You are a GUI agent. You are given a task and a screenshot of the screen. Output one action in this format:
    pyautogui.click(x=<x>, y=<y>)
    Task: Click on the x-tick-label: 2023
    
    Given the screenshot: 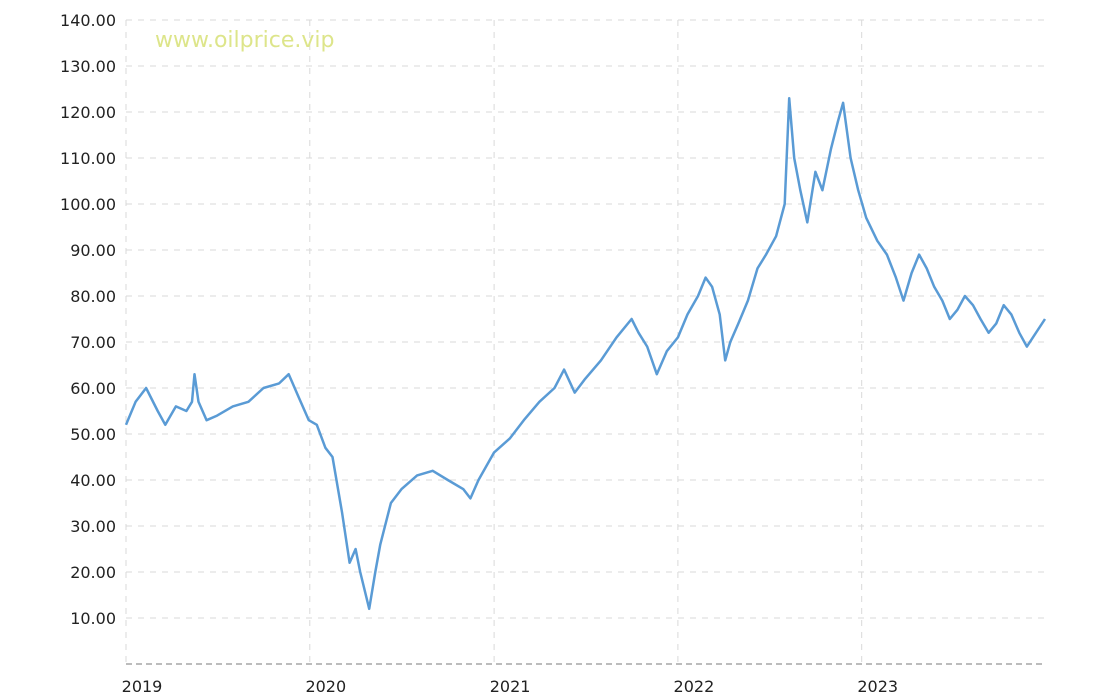 What is the action you would take?
    pyautogui.click(x=877, y=686)
    